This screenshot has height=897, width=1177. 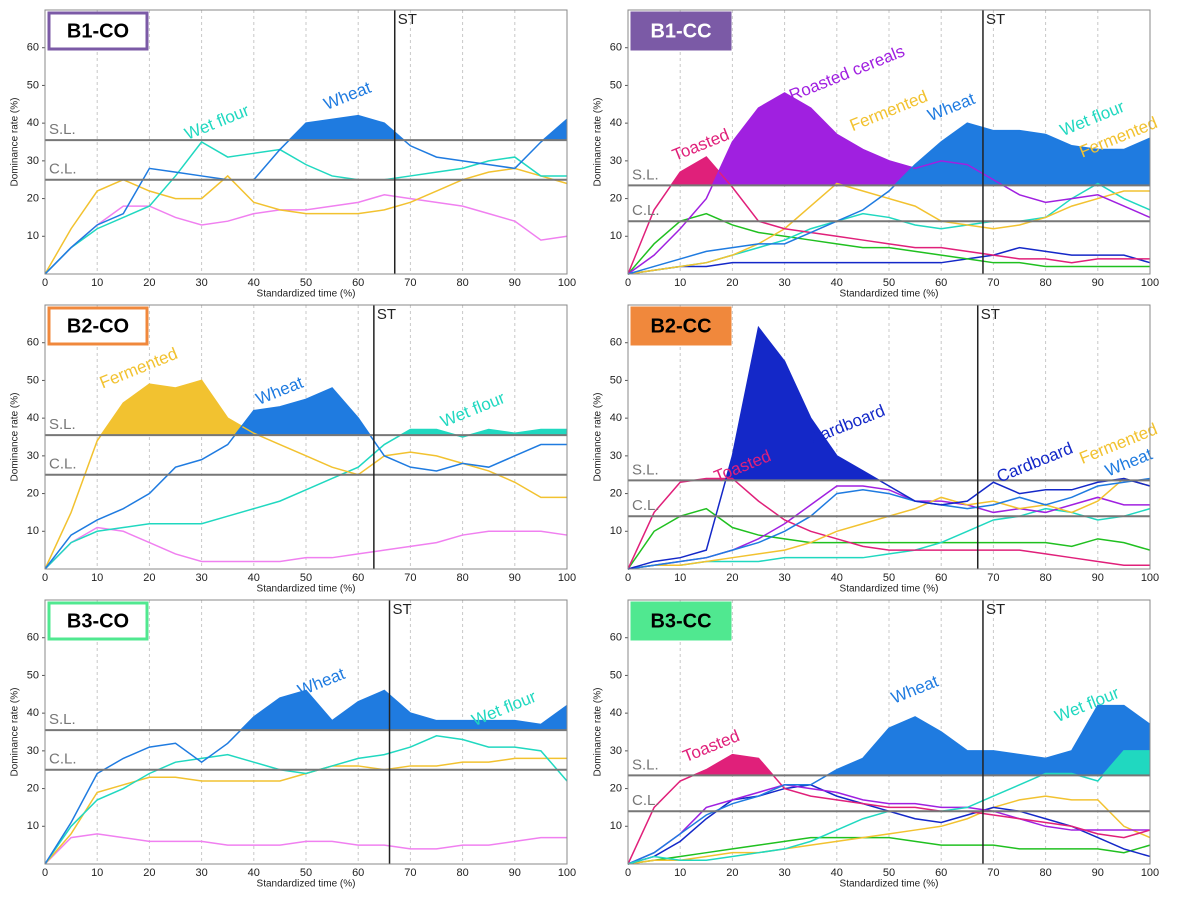 I want to click on y-tick-label: 10, so click(x=33, y=531).